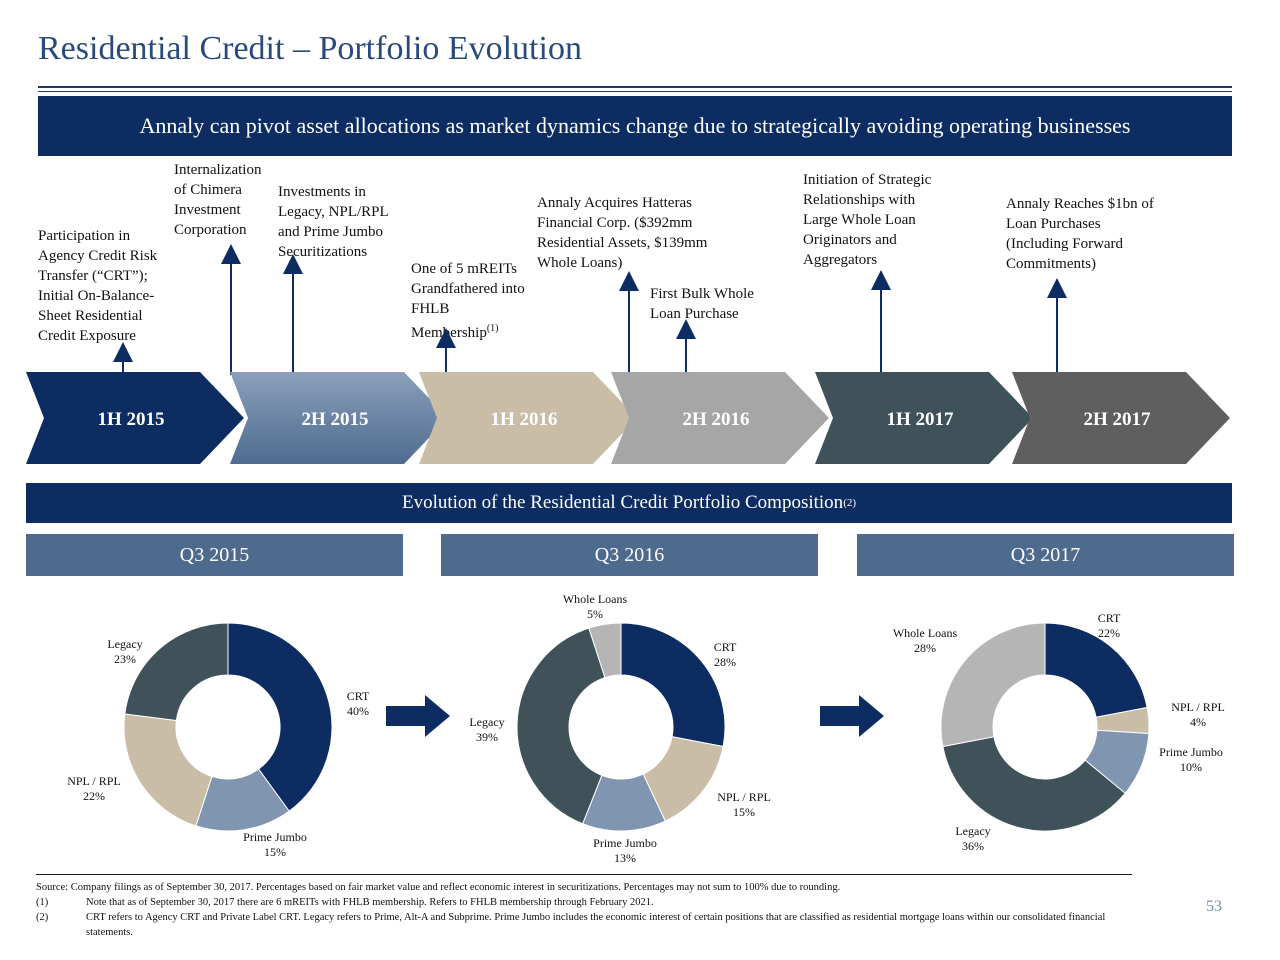  What do you see at coordinates (635, 87) in the screenshot?
I see `title-rule` at bounding box center [635, 87].